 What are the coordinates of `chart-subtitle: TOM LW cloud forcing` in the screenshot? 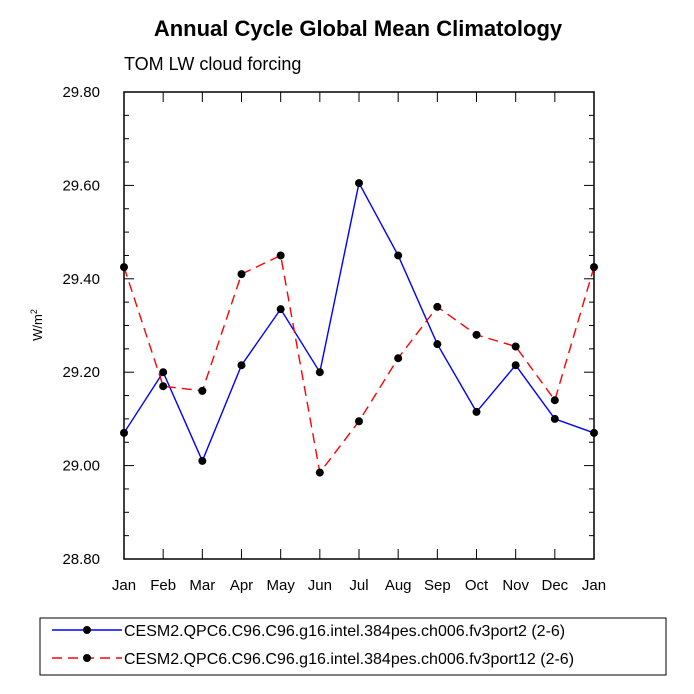 It's located at (212, 64).